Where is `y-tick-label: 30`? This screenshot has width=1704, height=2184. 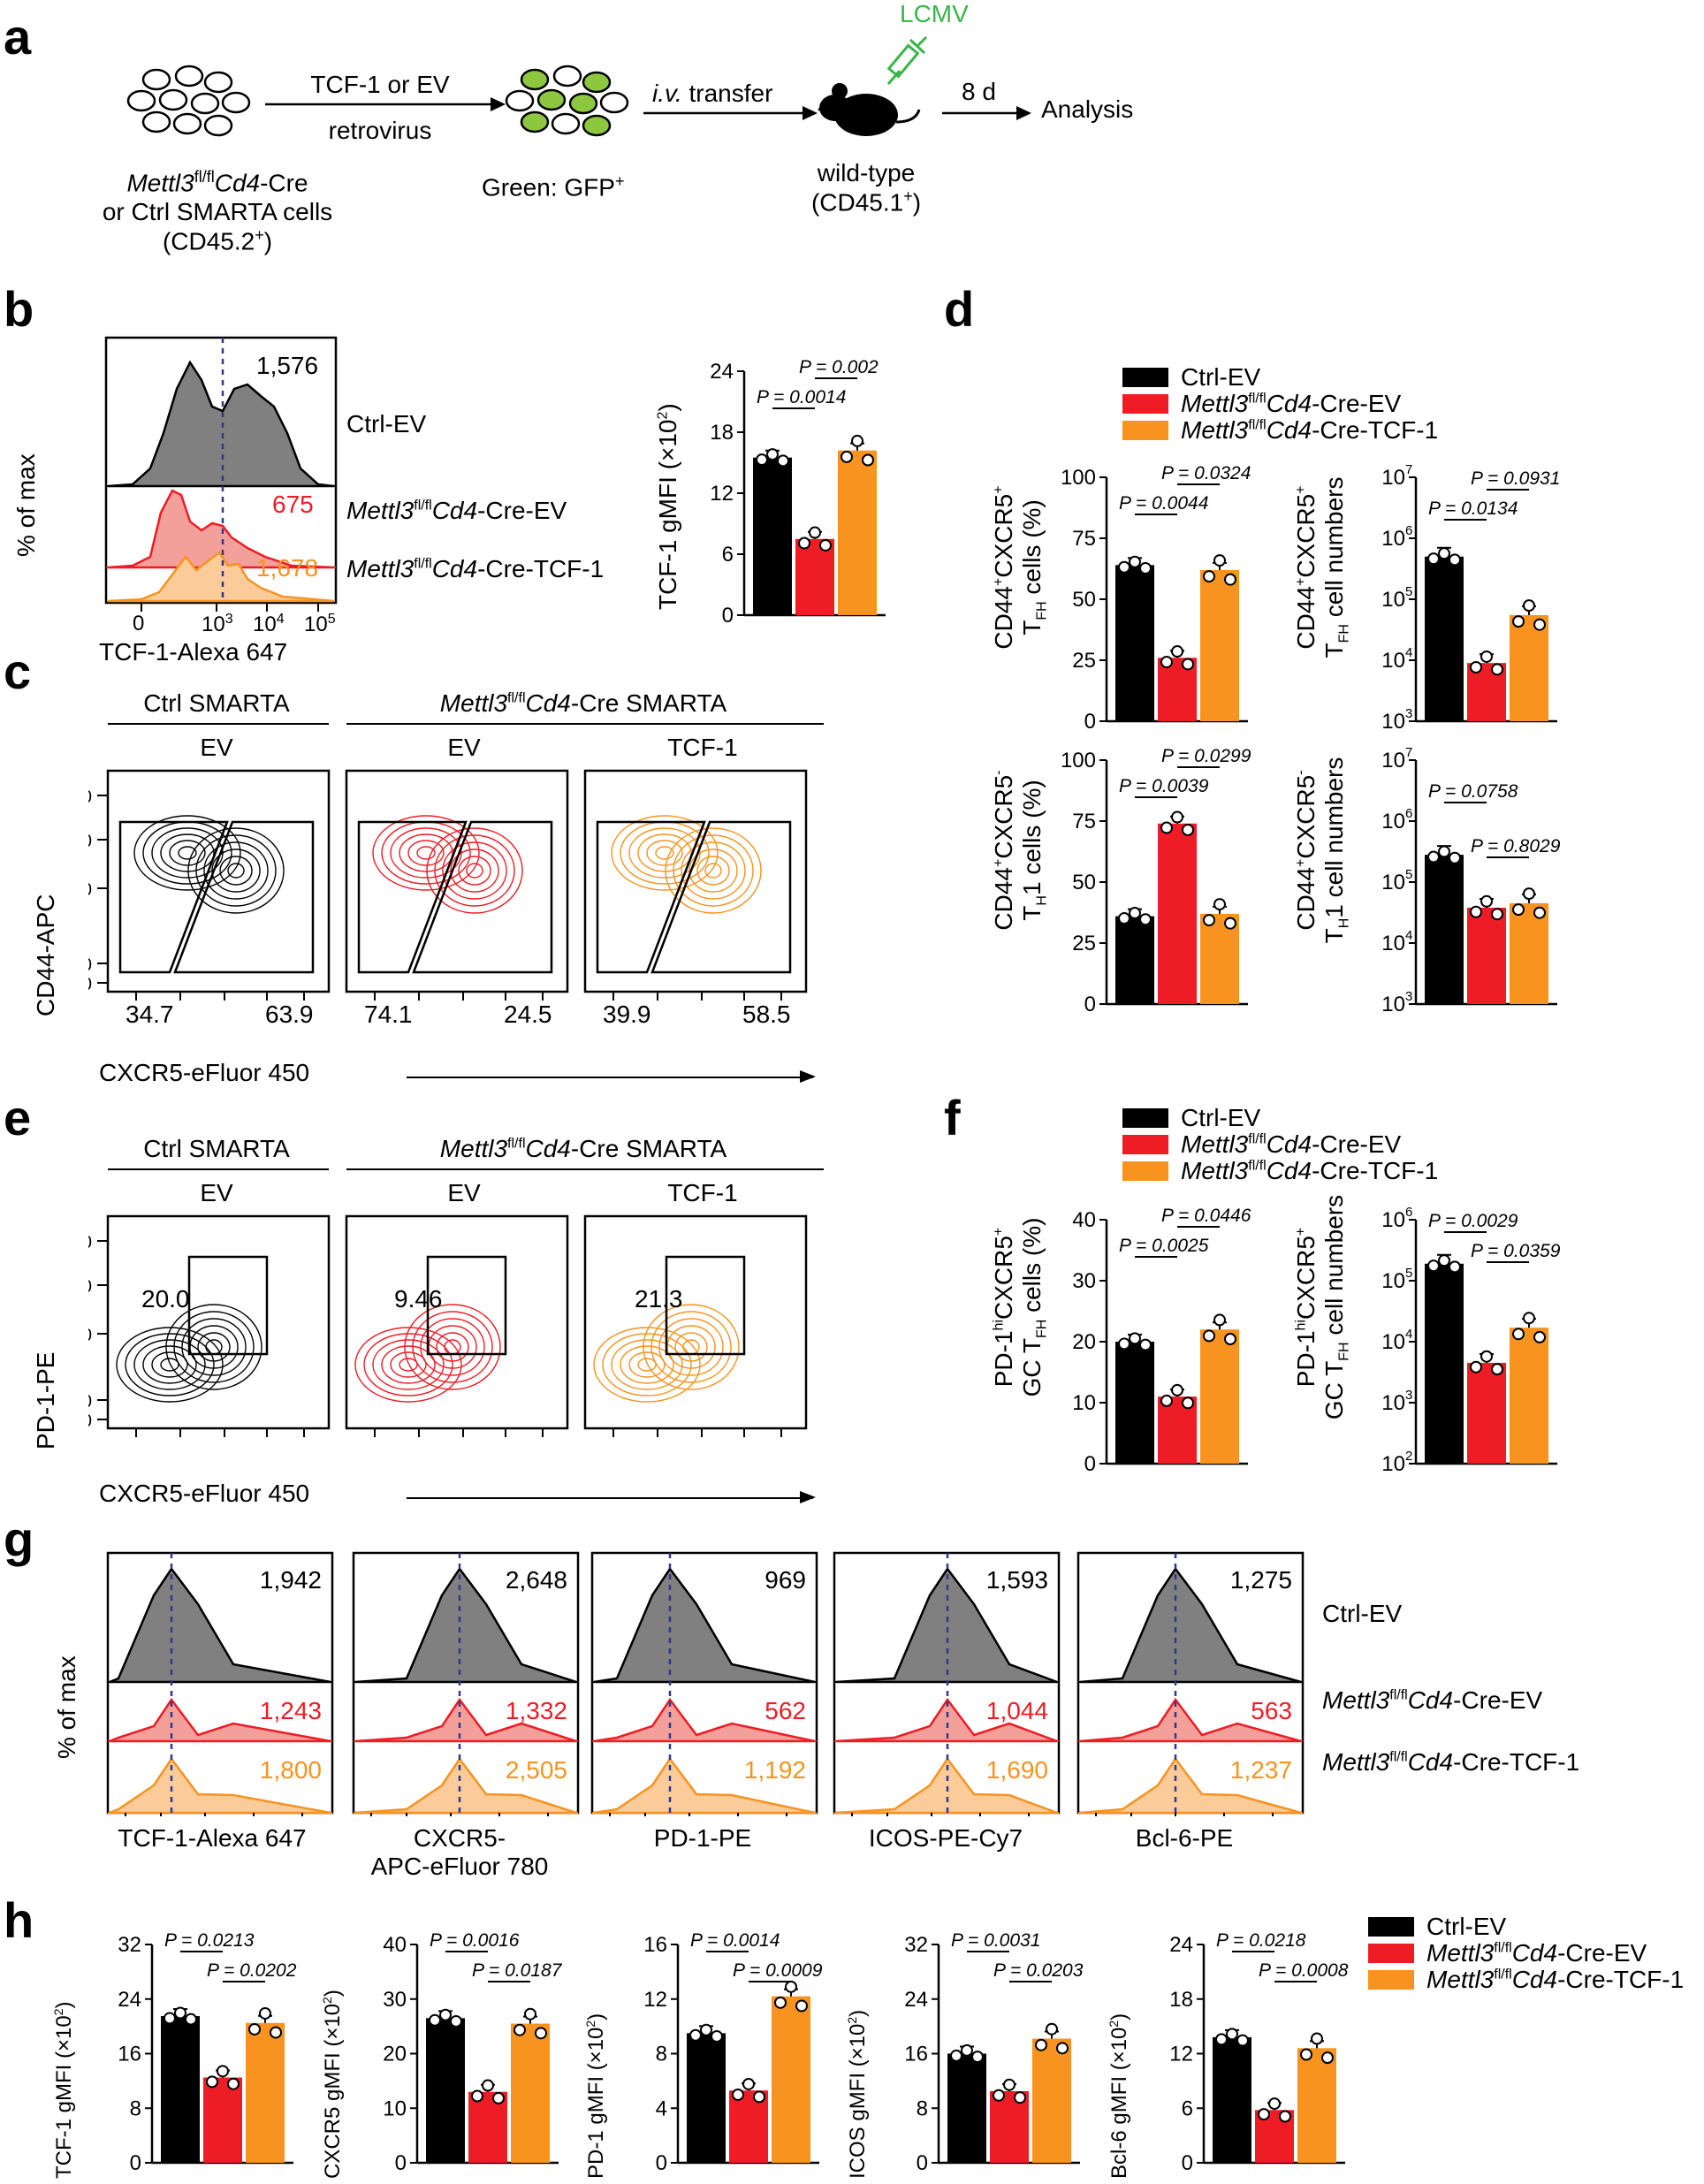
y-tick-label: 30 is located at coordinates (395, 2000).